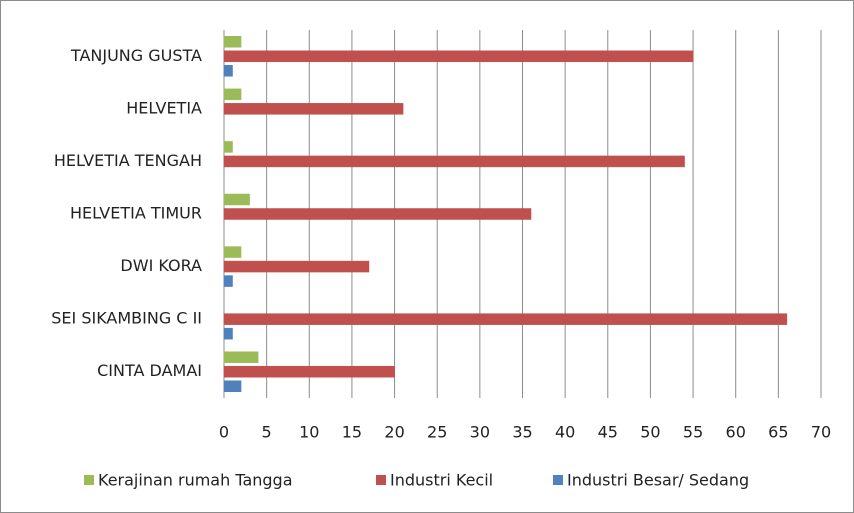 The height and width of the screenshot is (513, 854). Describe the element at coordinates (164, 107) in the screenshot. I see `y-tick-label: HELVETIA` at that location.